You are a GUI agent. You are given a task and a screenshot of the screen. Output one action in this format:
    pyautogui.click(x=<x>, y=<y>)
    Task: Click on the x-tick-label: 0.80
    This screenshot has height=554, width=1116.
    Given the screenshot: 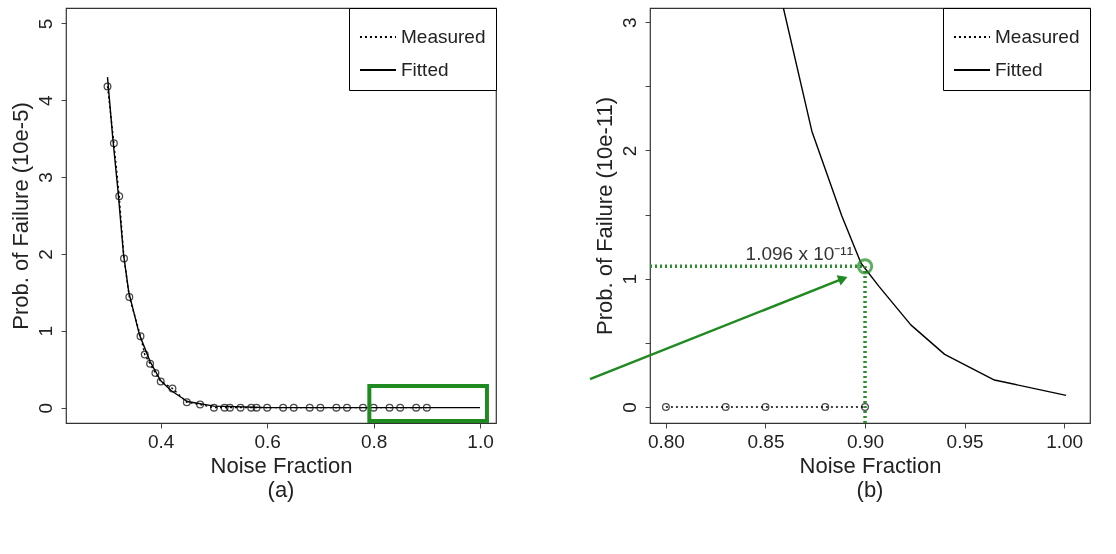 What is the action you would take?
    pyautogui.click(x=666, y=441)
    